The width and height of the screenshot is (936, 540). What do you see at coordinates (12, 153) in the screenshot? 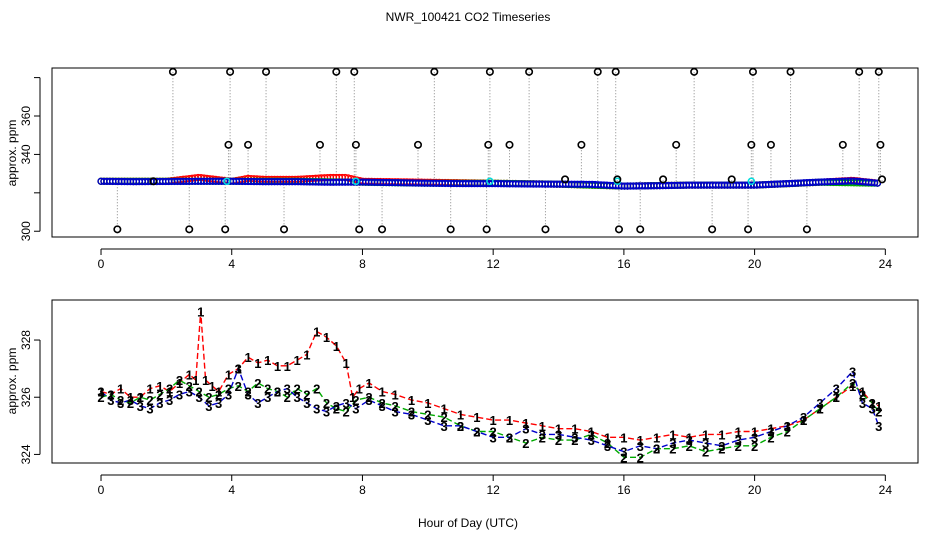
I see `top-y-axis-label: approx. ppm` at bounding box center [12, 153].